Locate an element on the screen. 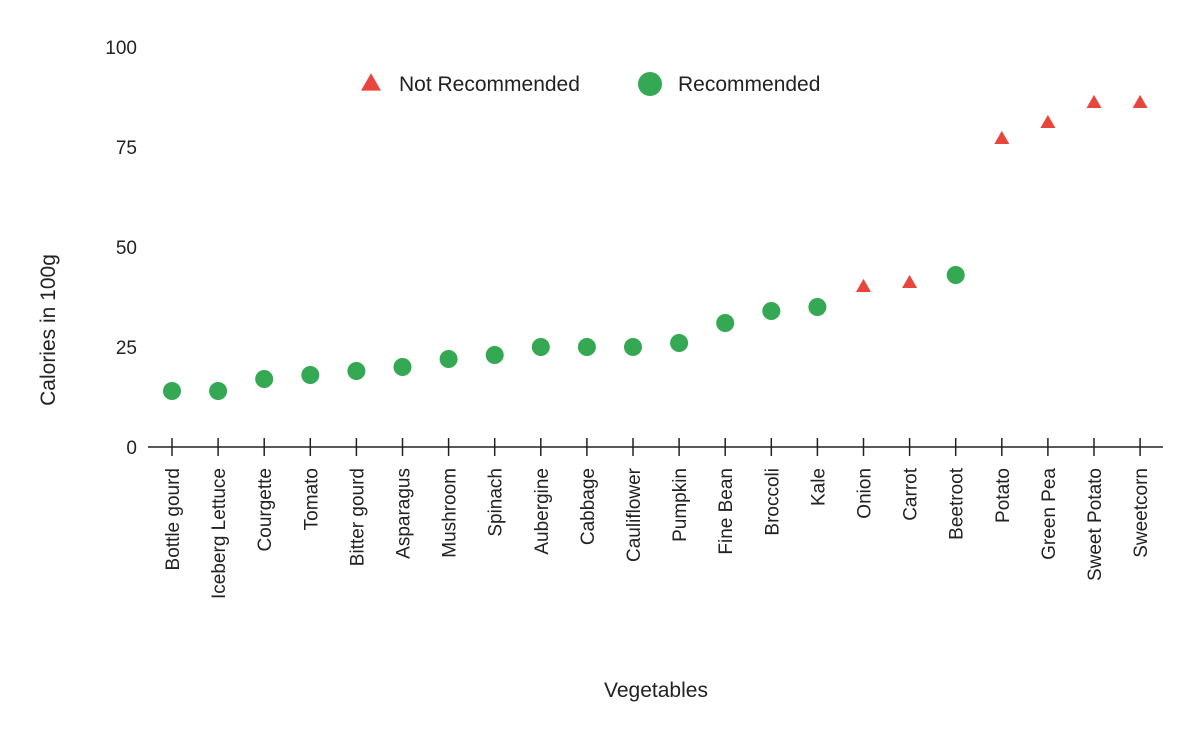 The width and height of the screenshot is (1200, 742). y-tick-label: 25 is located at coordinates (126, 348).